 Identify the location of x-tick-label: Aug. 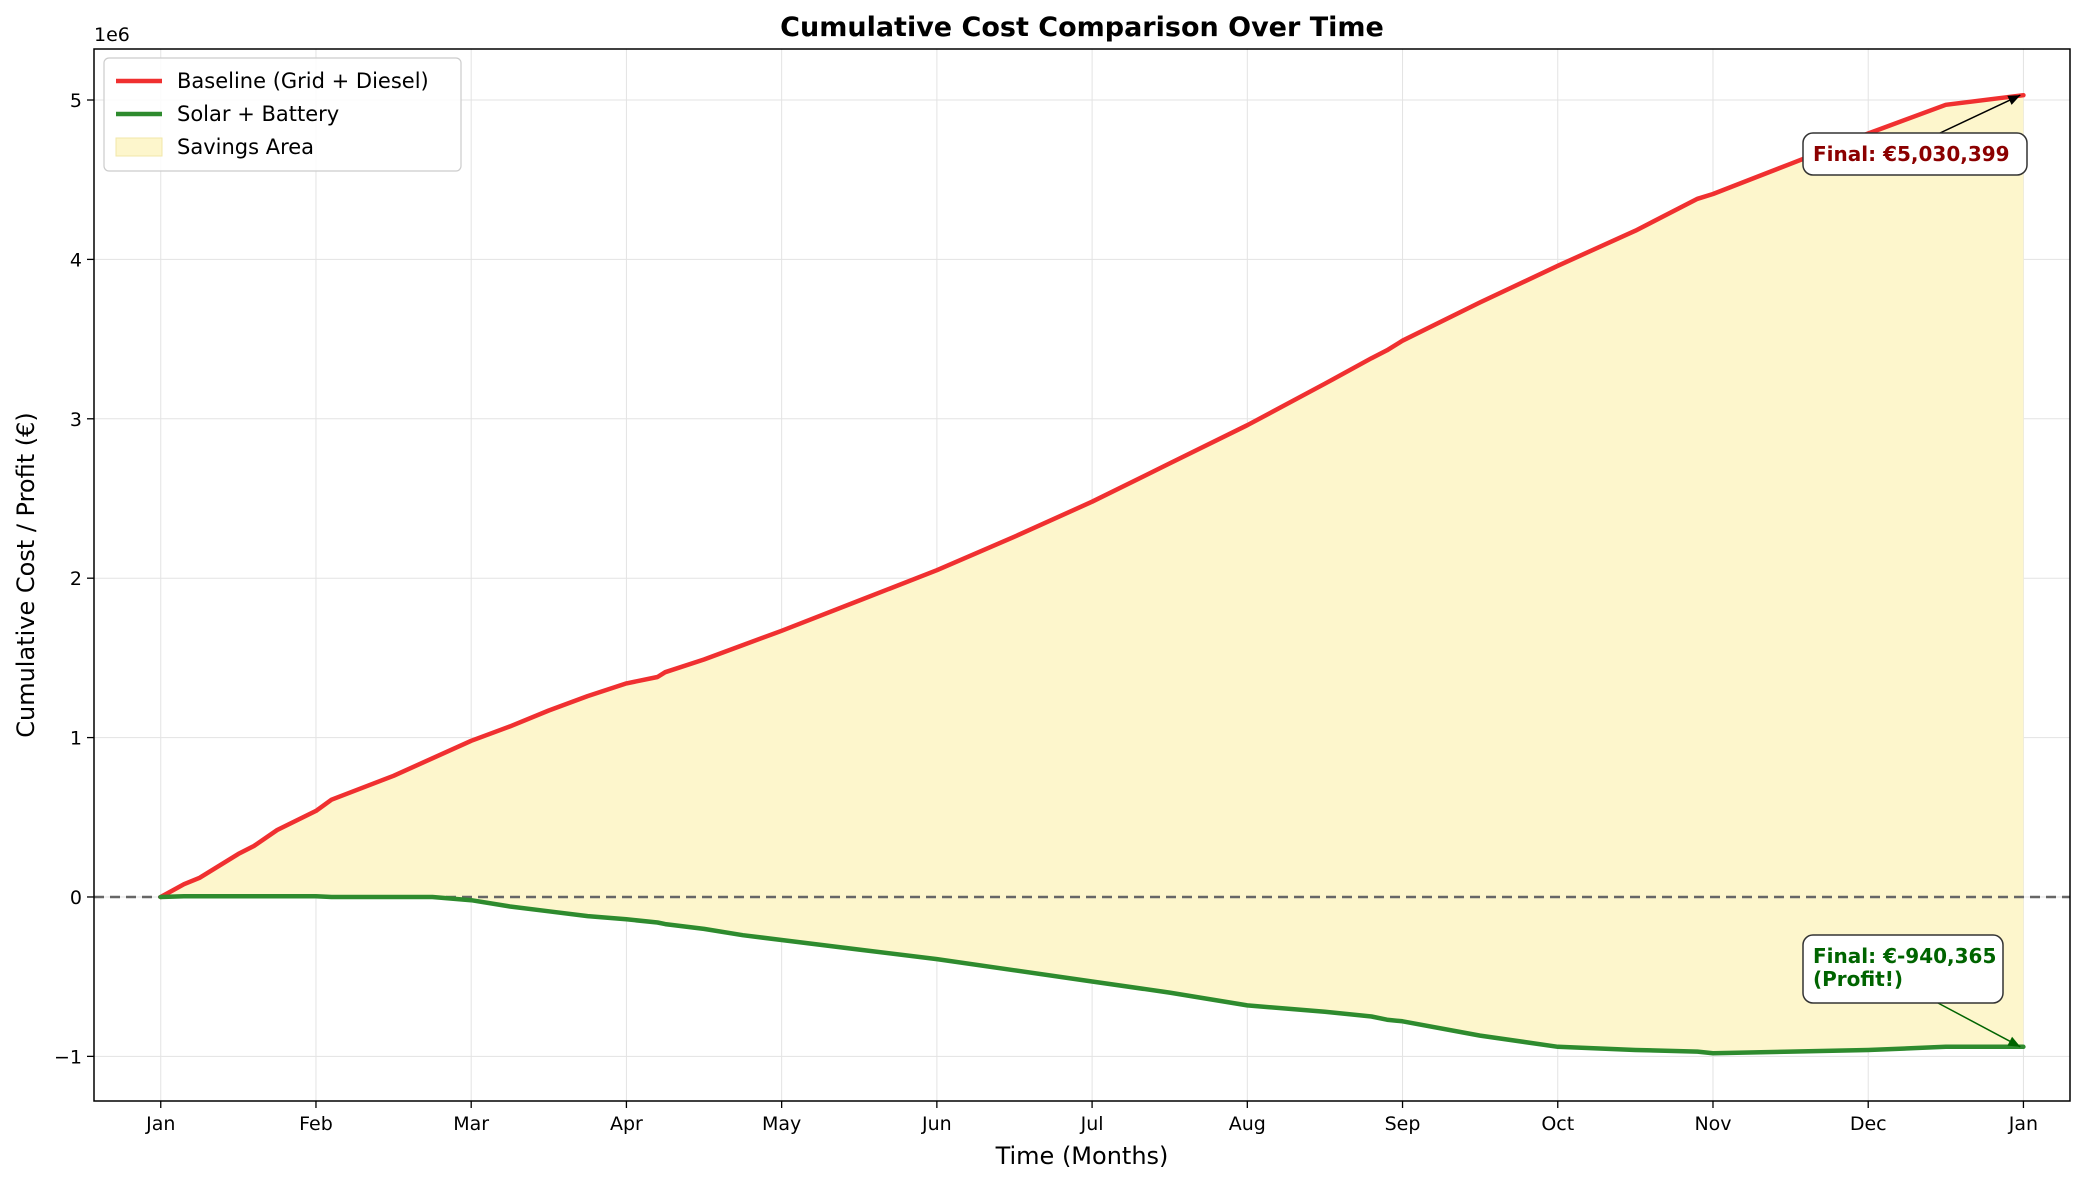
(1247, 1124).